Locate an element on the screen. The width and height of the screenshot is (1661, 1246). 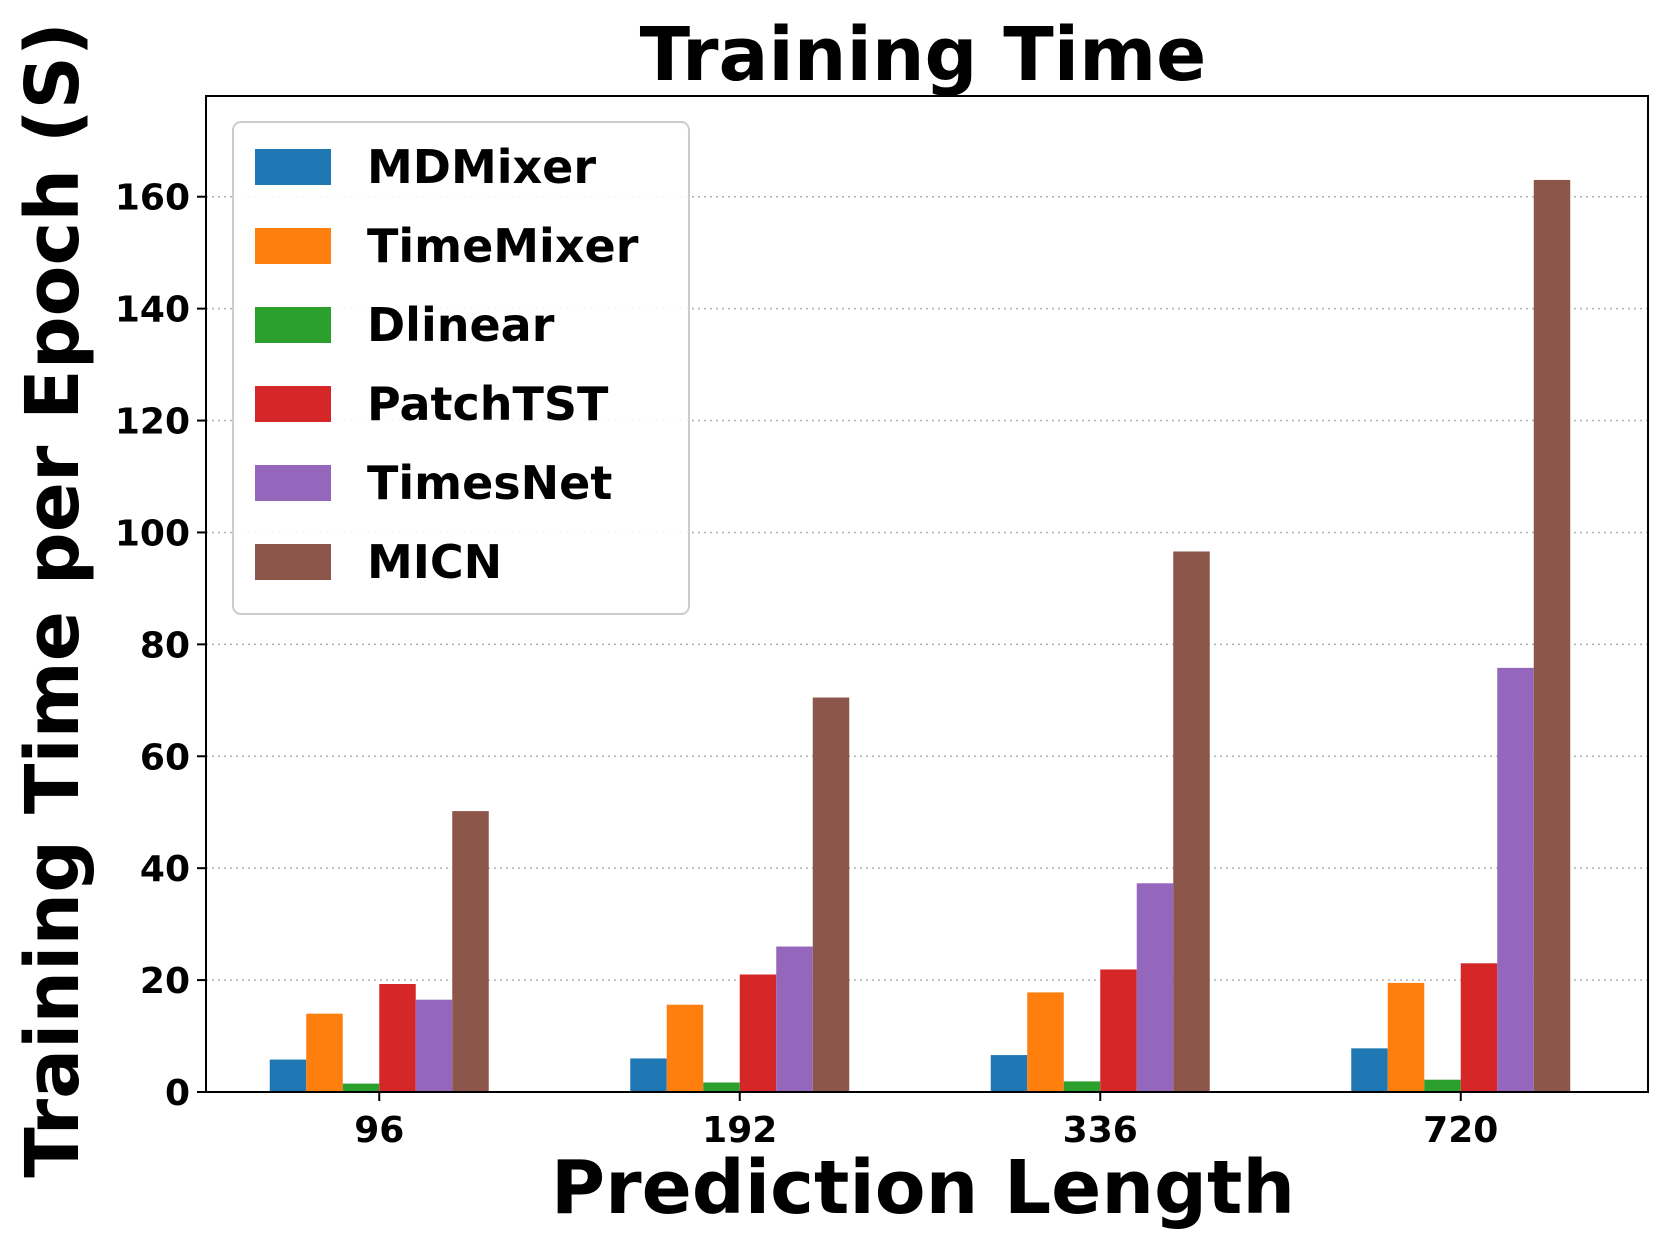
legend-box is located at coordinates (461, 368).